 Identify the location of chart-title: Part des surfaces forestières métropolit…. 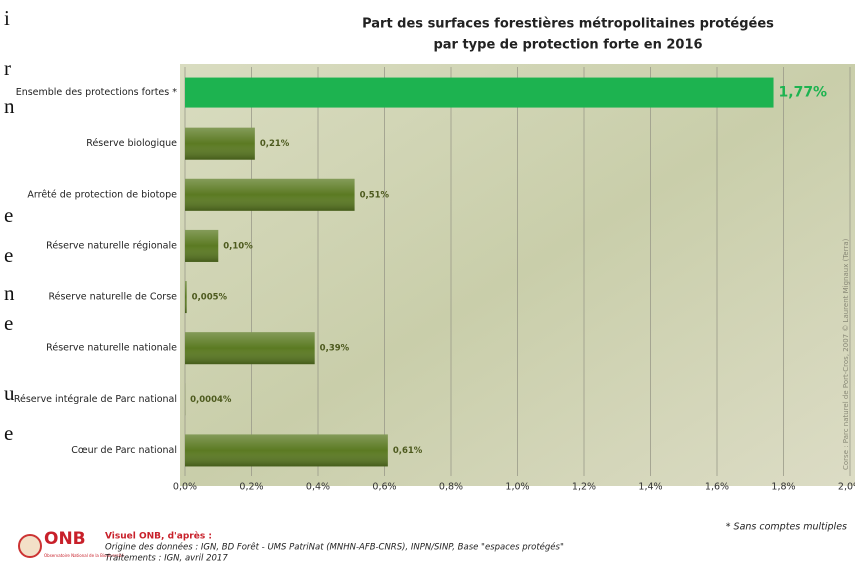
(568, 24).